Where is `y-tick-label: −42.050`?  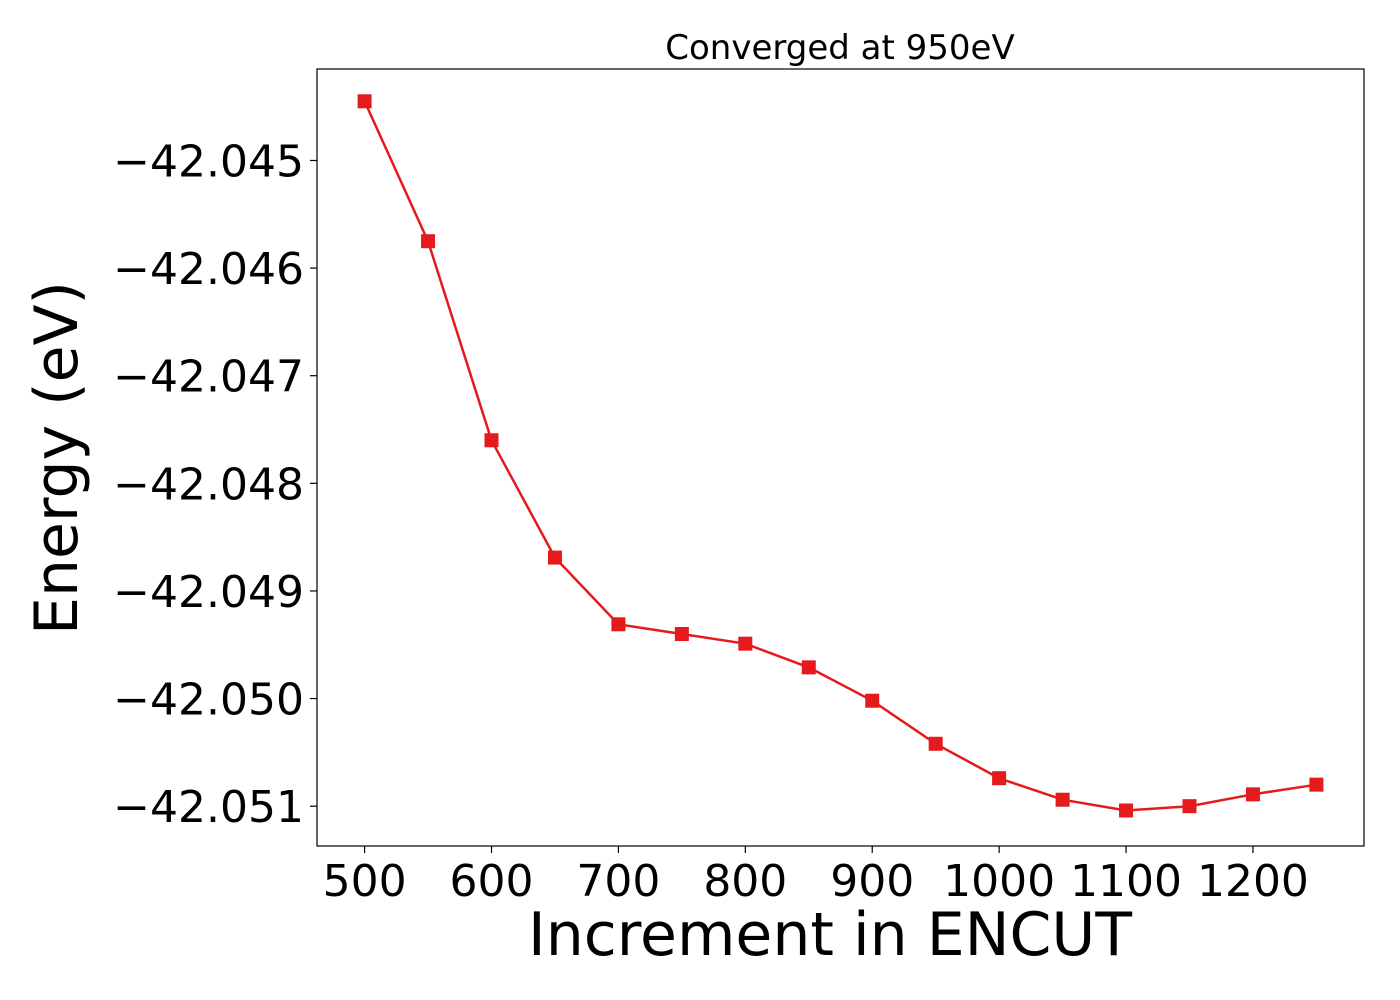
y-tick-label: −42.050 is located at coordinates (208, 700).